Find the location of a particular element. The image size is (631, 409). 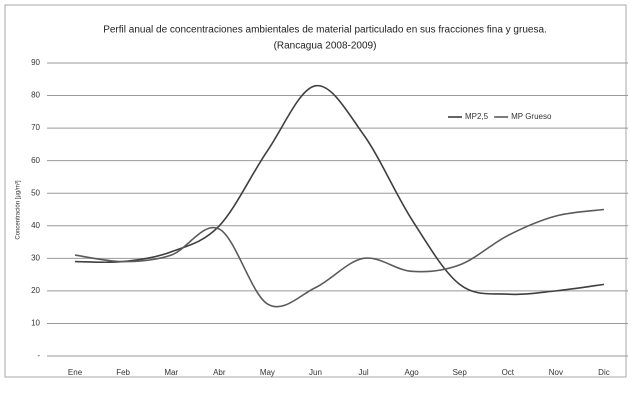

x-tick-label: Jun is located at coordinates (315, 372).